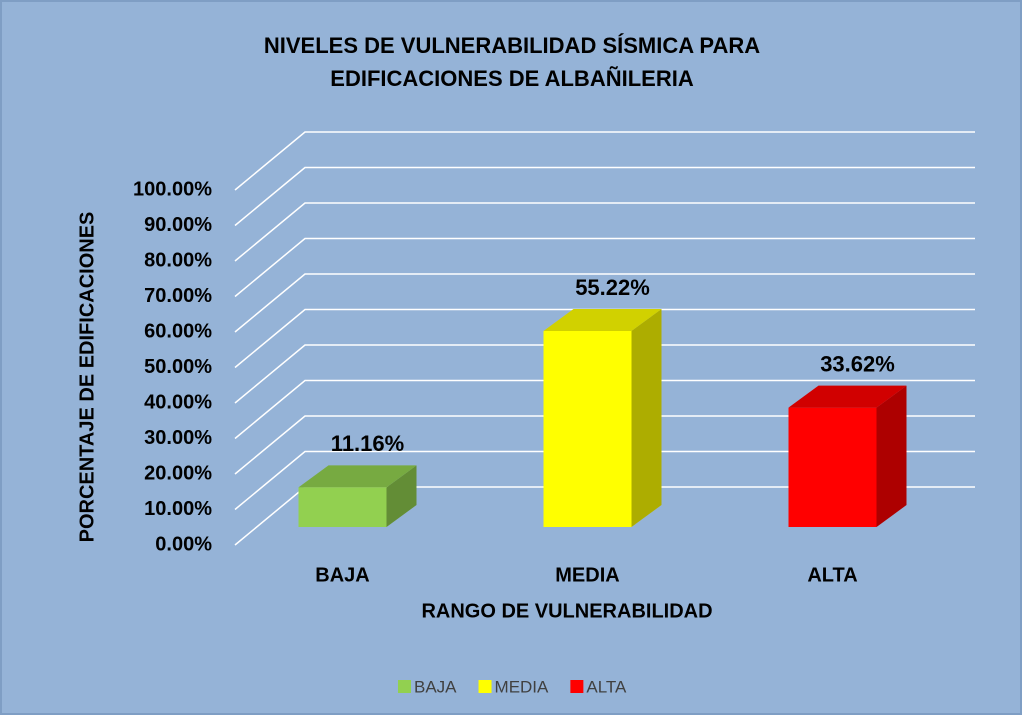 The height and width of the screenshot is (717, 1024). What do you see at coordinates (178, 296) in the screenshot?
I see `y-tick-label: 70.00%` at bounding box center [178, 296].